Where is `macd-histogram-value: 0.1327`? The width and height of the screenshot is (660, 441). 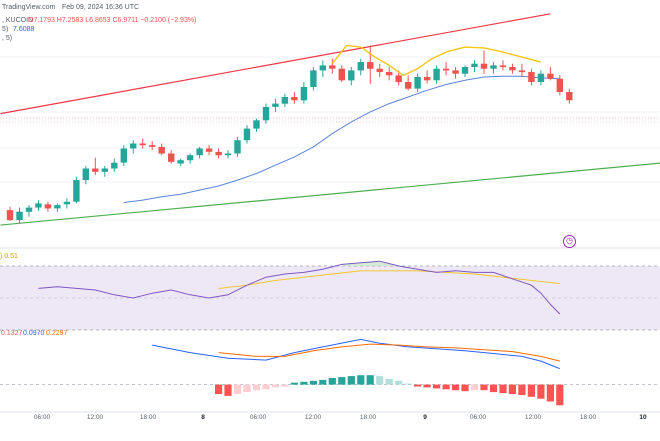
macd-histogram-value: 0.1327 is located at coordinates (12, 333).